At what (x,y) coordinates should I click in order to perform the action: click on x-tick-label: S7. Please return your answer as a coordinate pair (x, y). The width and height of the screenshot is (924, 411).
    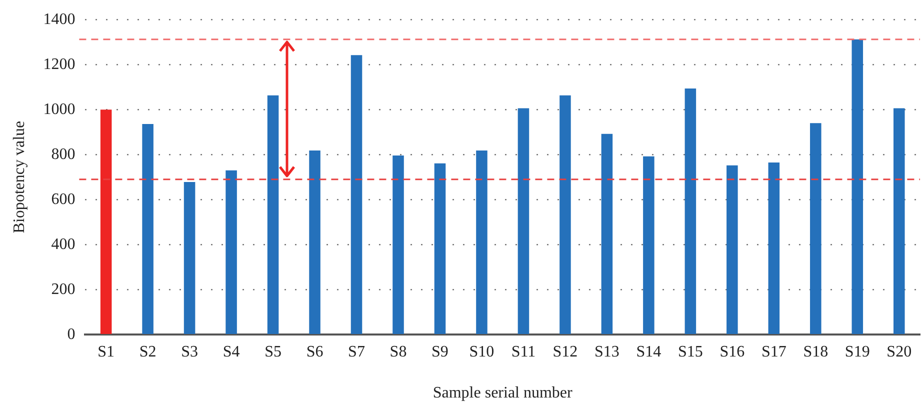
    Looking at the image, I should click on (356, 351).